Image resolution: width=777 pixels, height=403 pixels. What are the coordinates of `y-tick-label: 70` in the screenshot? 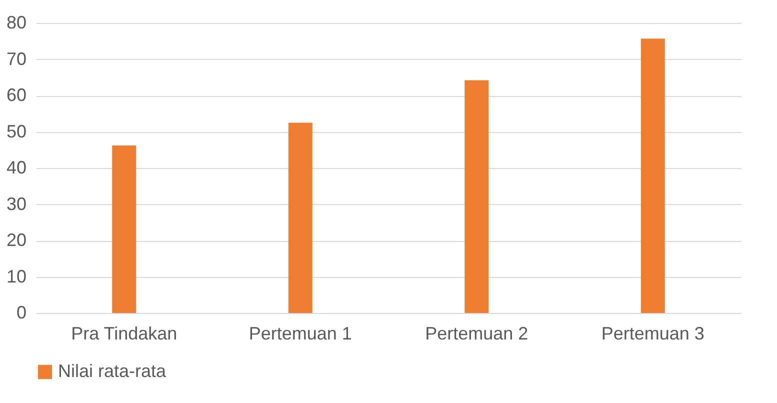 It's located at (16, 58).